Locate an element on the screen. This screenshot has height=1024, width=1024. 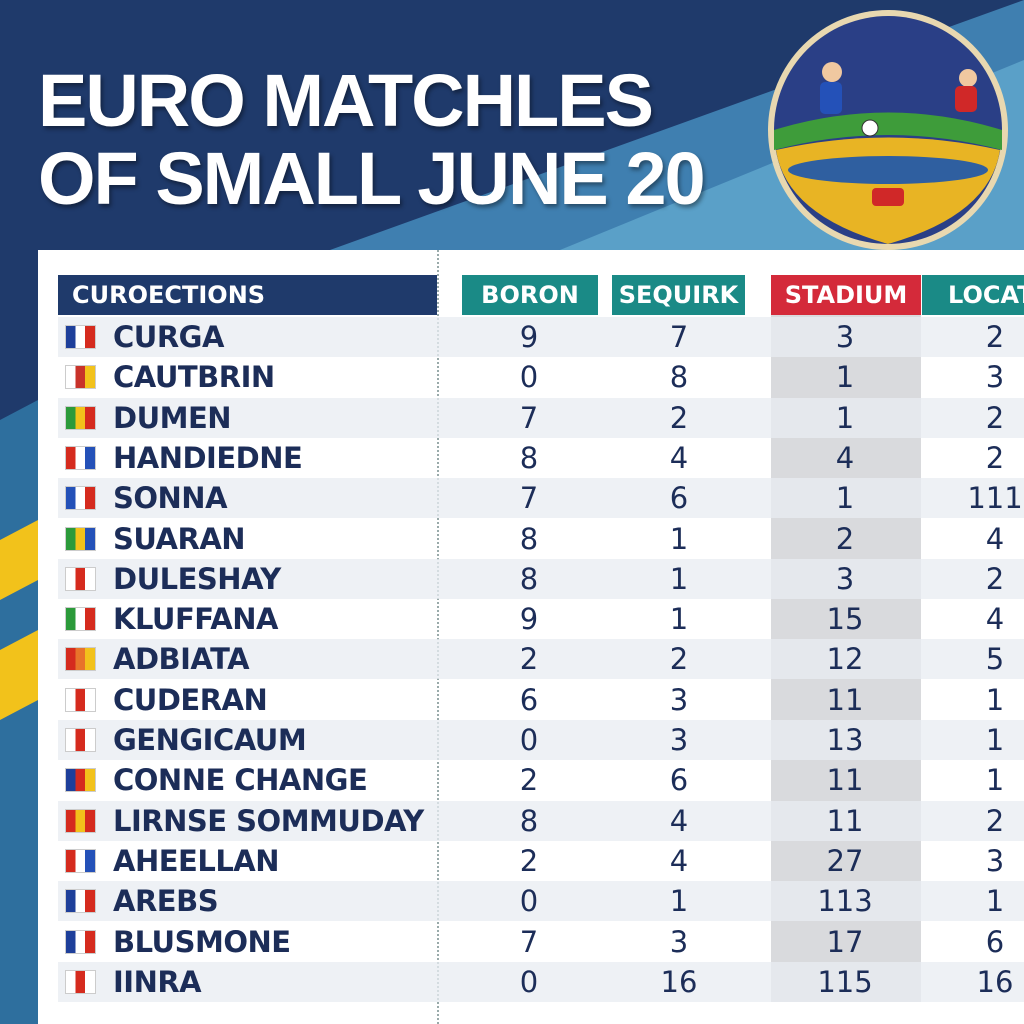
team-name: CAUTBRIN is located at coordinates (194, 377).